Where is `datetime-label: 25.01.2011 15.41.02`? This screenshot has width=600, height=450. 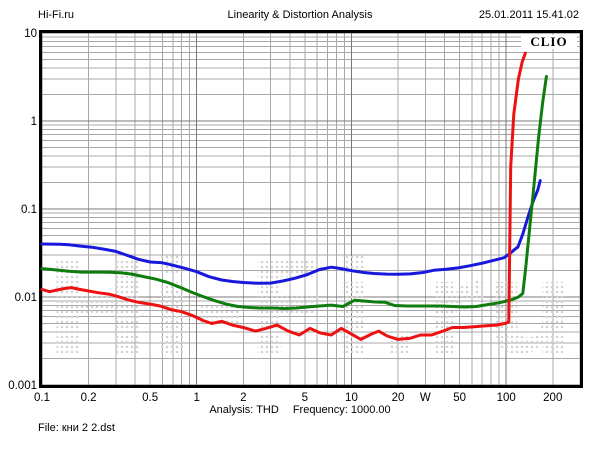 datetime-label: 25.01.2011 15.41.02 is located at coordinates (528, 15).